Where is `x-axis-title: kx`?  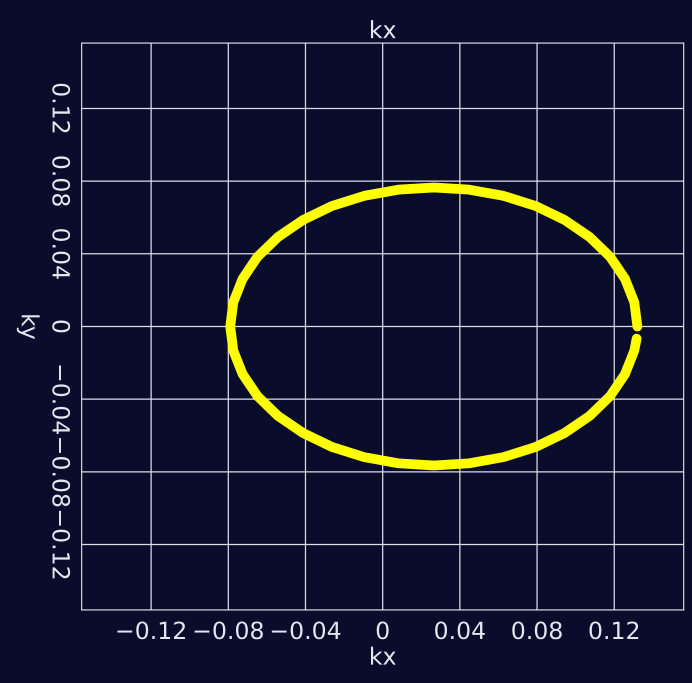
x-axis-title: kx is located at coordinates (383, 655).